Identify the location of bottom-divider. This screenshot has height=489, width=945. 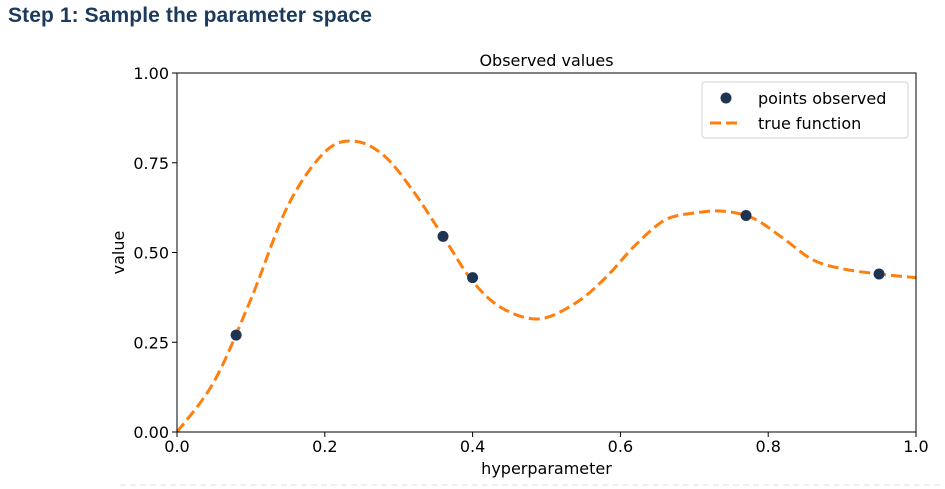
(530, 485).